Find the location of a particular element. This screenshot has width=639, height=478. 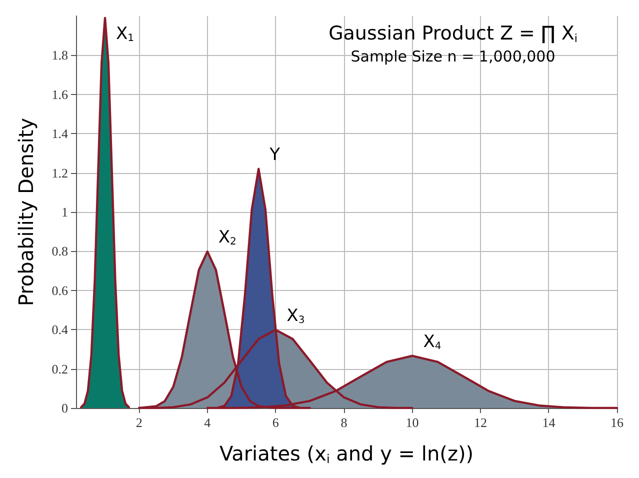

x-tick-label: 14 is located at coordinates (549, 422).